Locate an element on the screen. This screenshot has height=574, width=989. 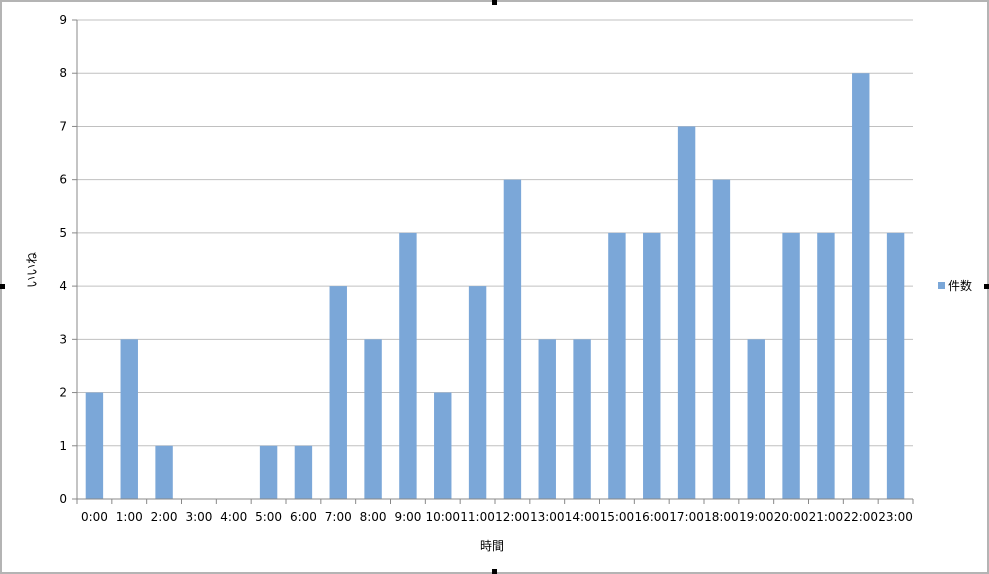
x-tick-label: 9:00 is located at coordinates (407, 517).